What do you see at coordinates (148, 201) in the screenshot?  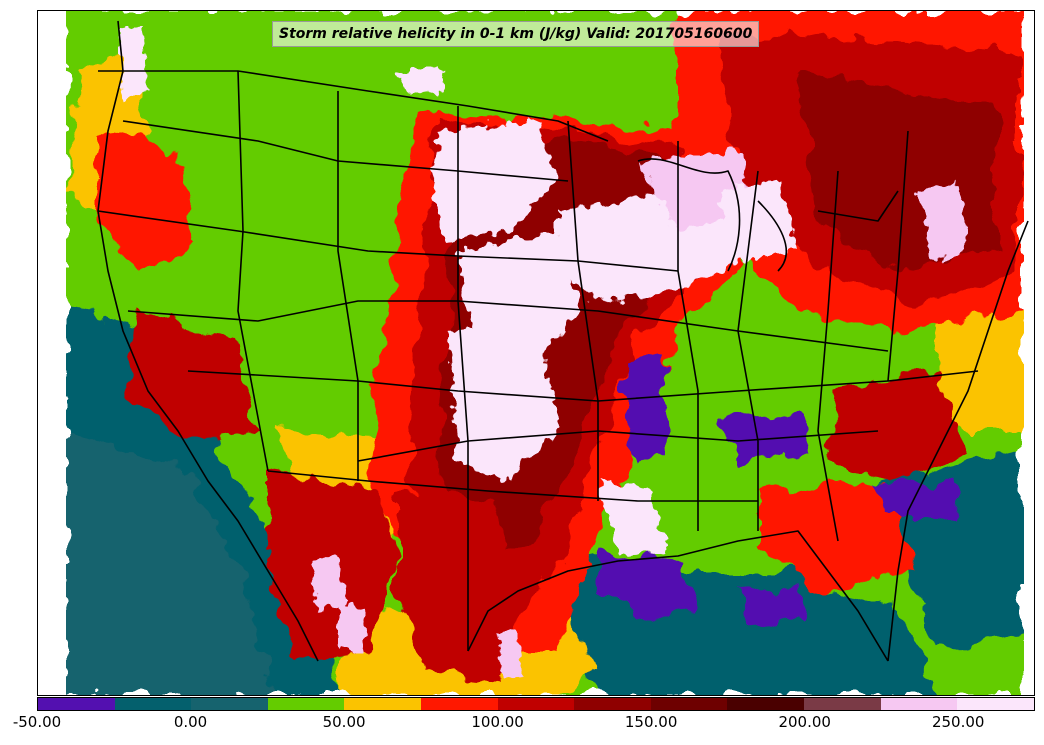 I see `field-northwest-red` at bounding box center [148, 201].